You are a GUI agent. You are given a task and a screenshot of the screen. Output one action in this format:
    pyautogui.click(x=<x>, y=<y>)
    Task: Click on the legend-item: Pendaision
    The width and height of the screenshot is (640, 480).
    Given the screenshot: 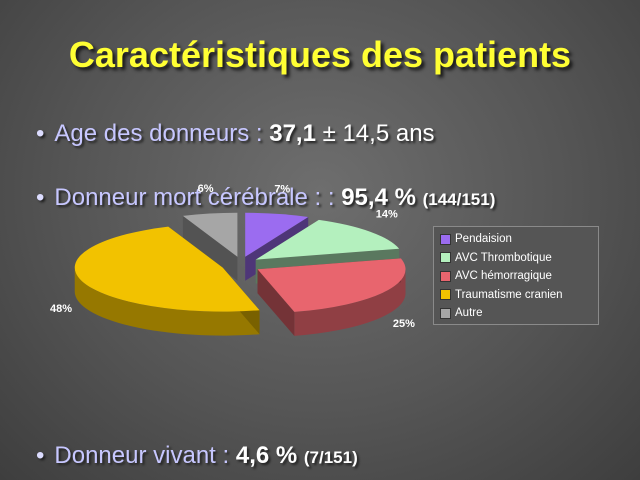 What is the action you would take?
    pyautogui.click(x=519, y=239)
    